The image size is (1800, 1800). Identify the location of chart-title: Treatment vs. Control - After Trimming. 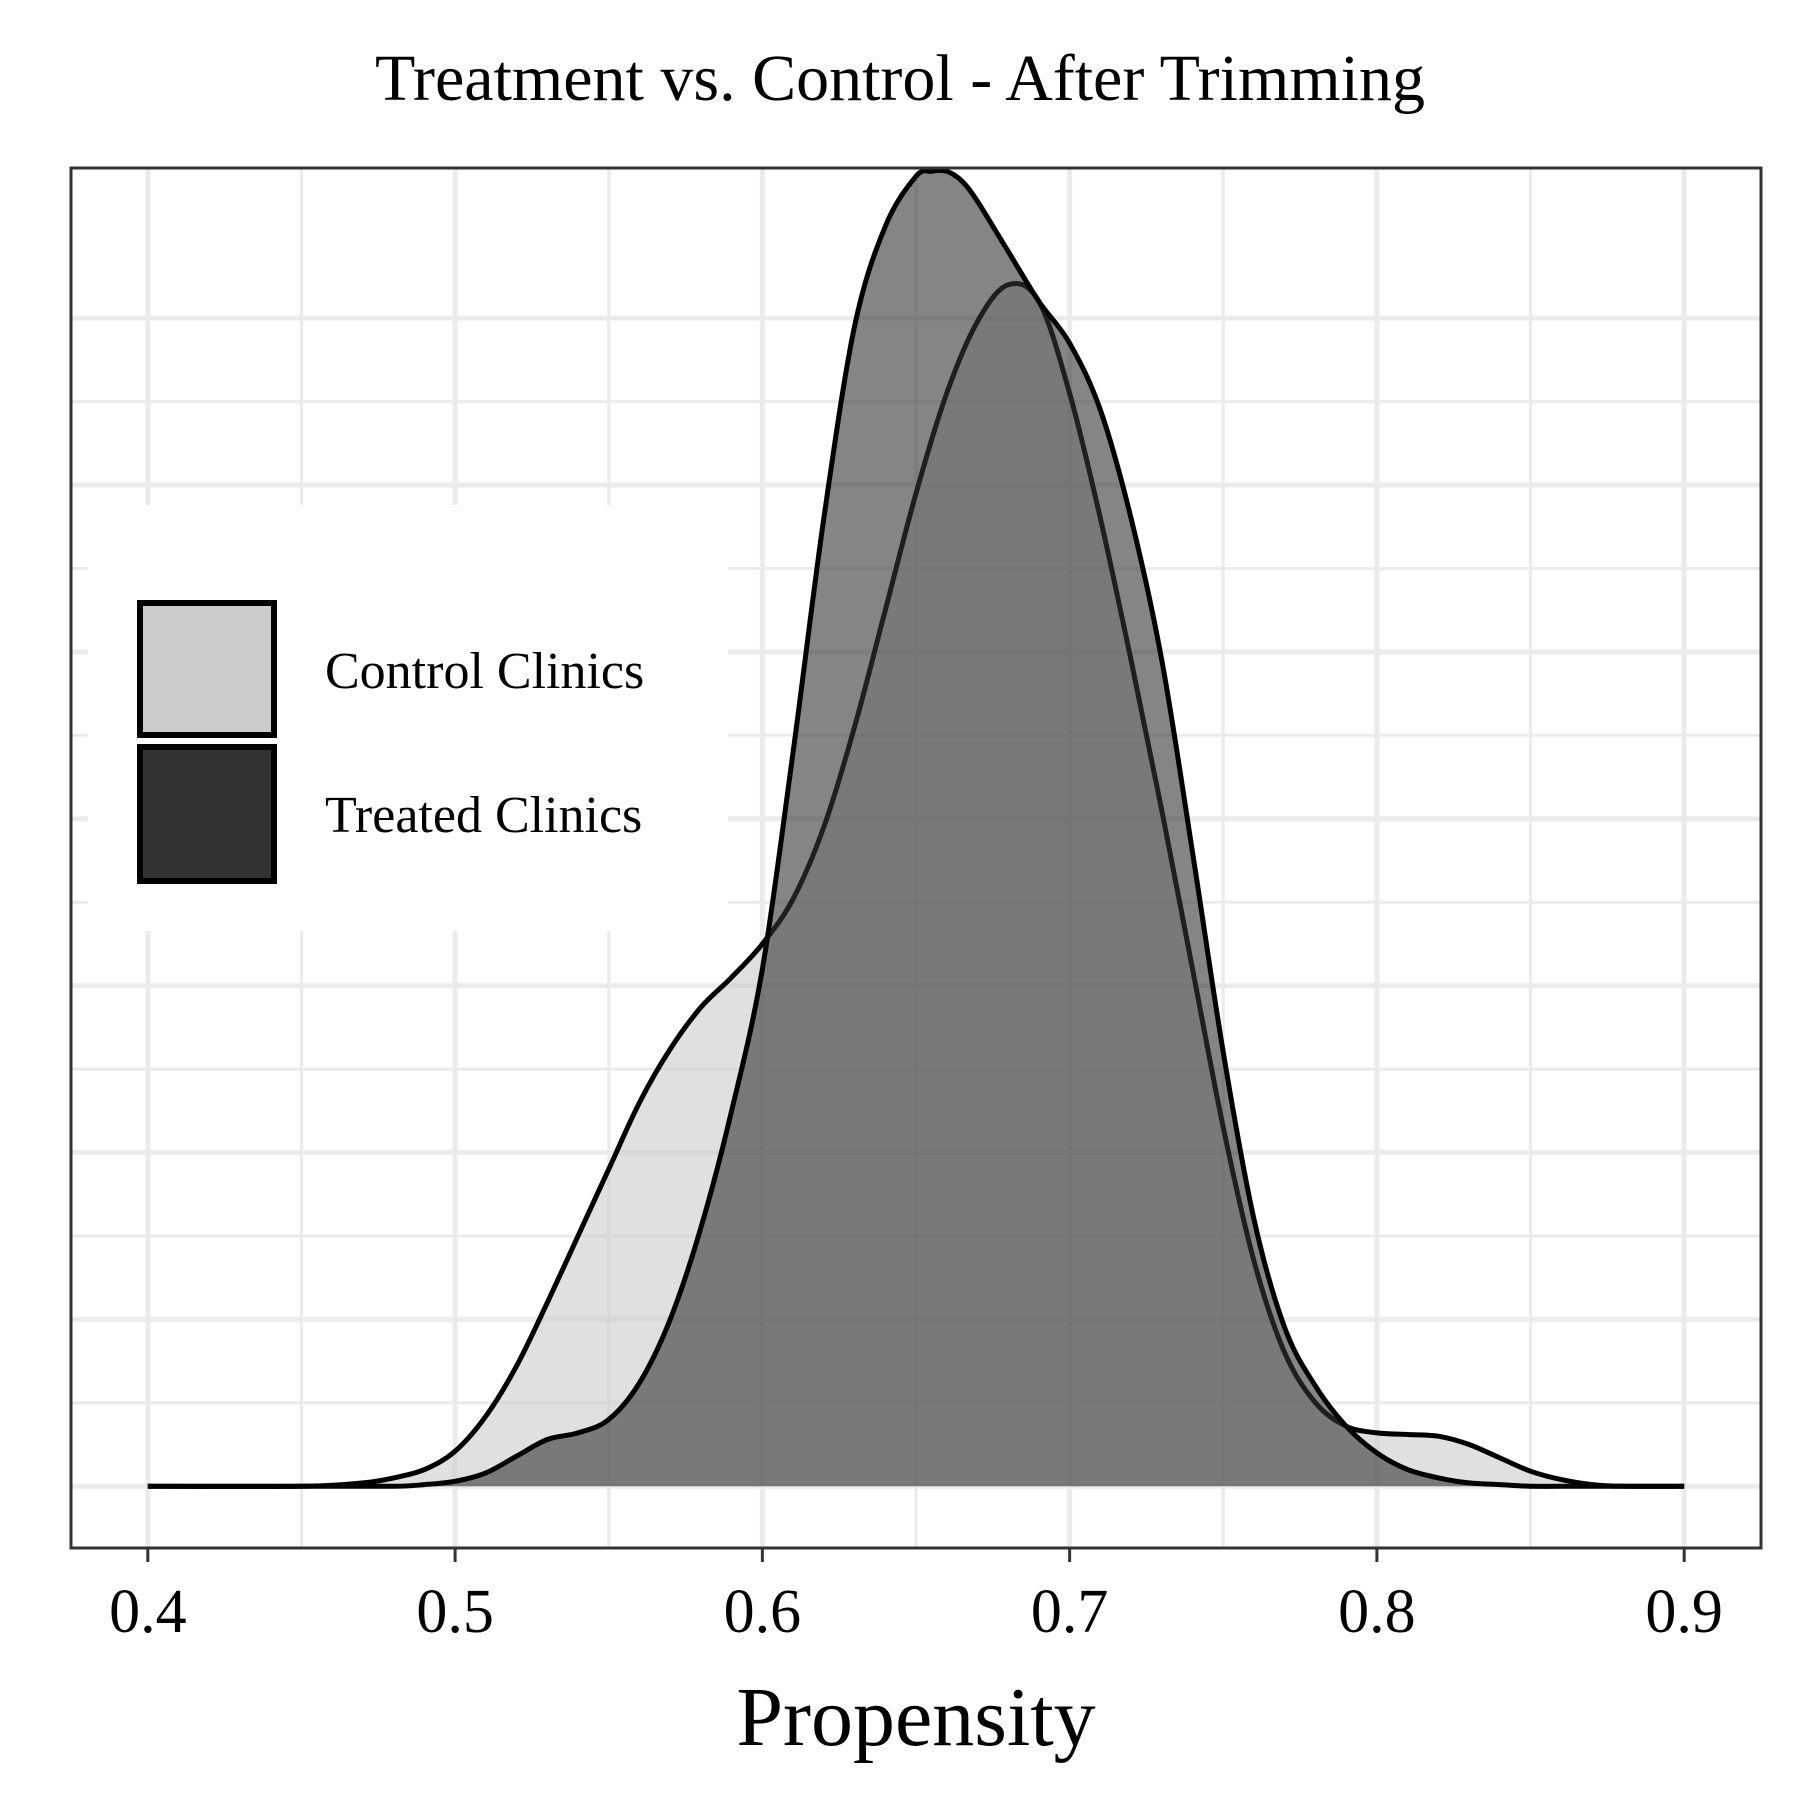
(900, 78).